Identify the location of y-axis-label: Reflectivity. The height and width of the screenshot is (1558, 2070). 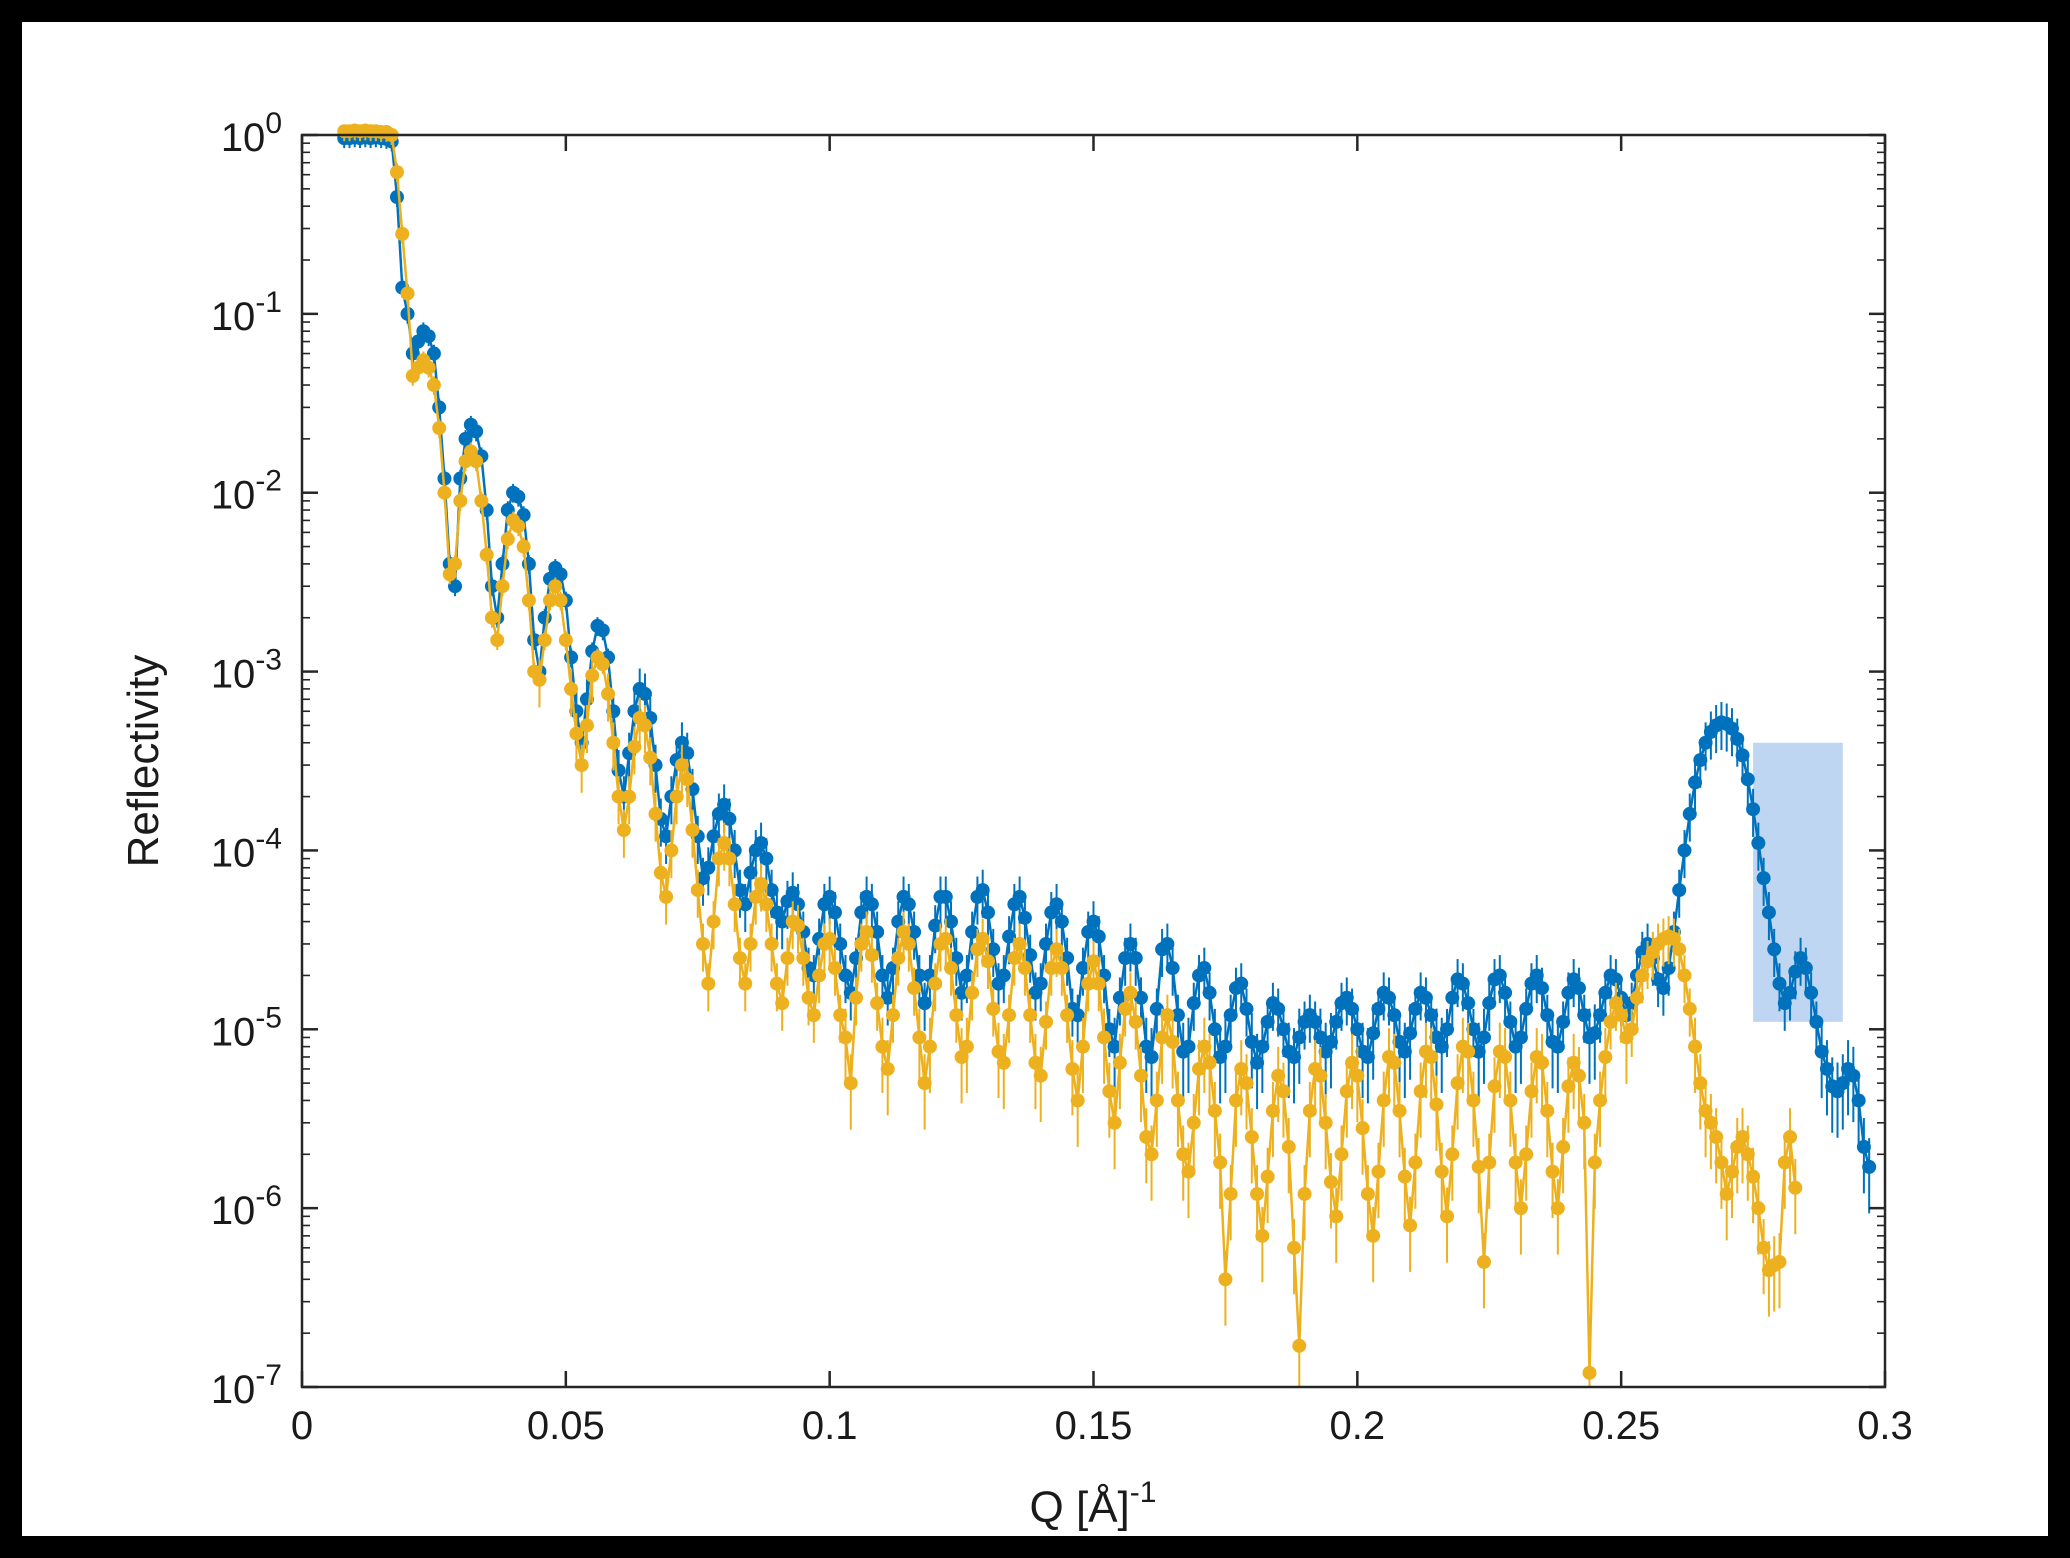
(143, 761).